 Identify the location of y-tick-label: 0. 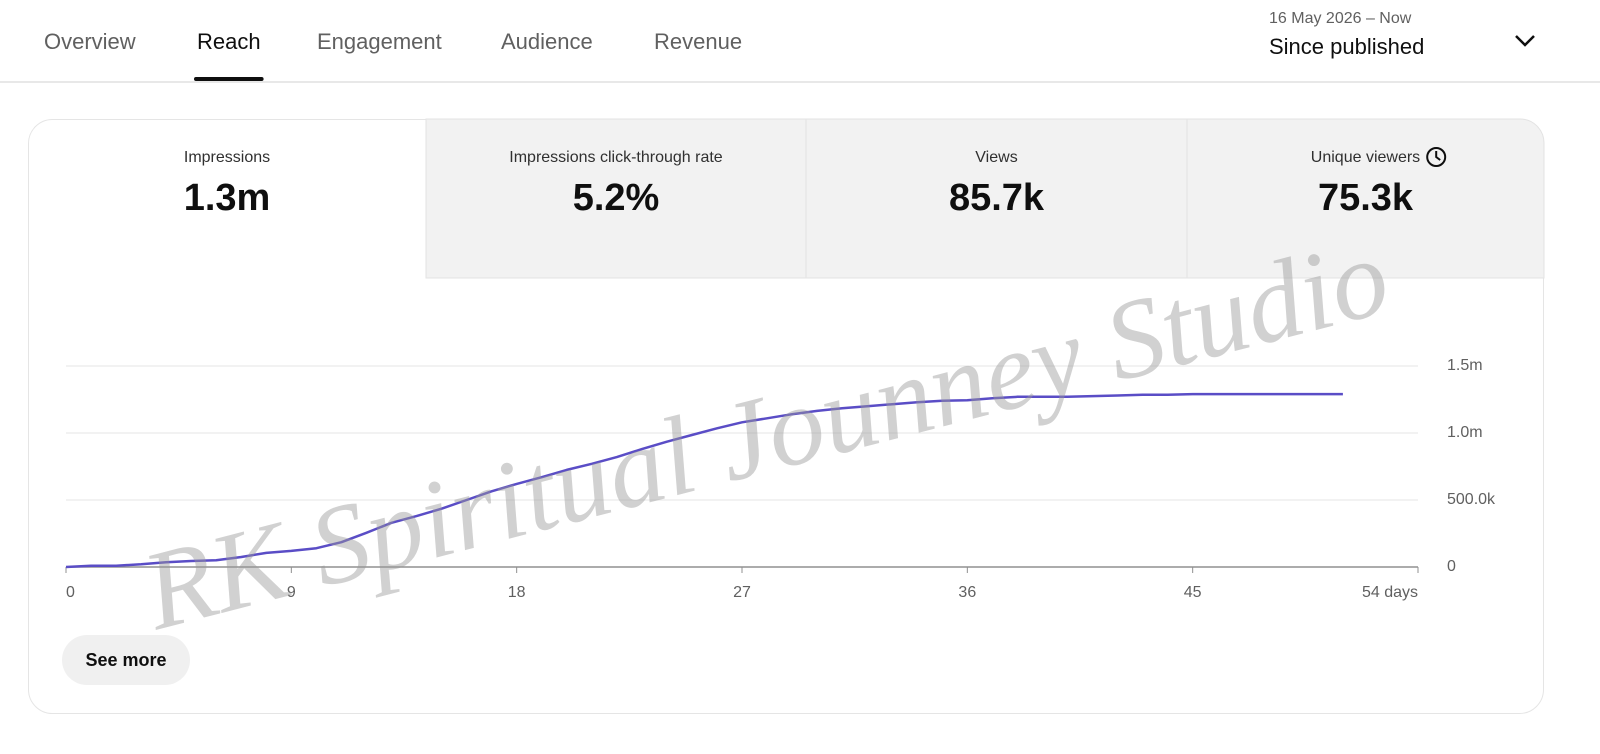
(1451, 566).